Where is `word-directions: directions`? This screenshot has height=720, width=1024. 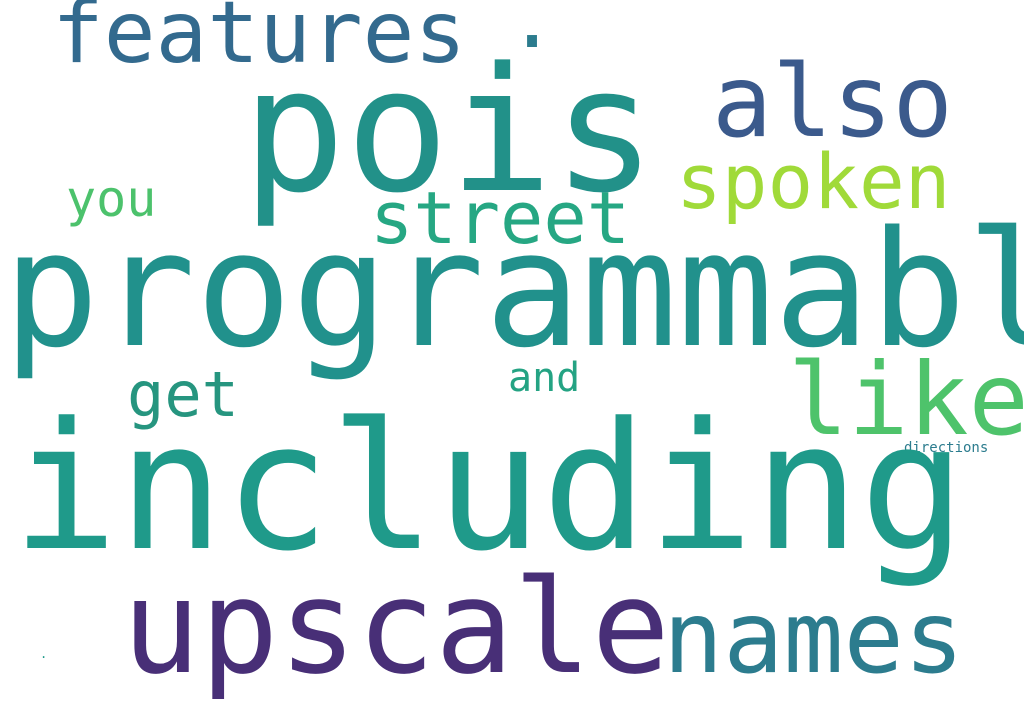
word-directions: directions is located at coordinates (946, 448).